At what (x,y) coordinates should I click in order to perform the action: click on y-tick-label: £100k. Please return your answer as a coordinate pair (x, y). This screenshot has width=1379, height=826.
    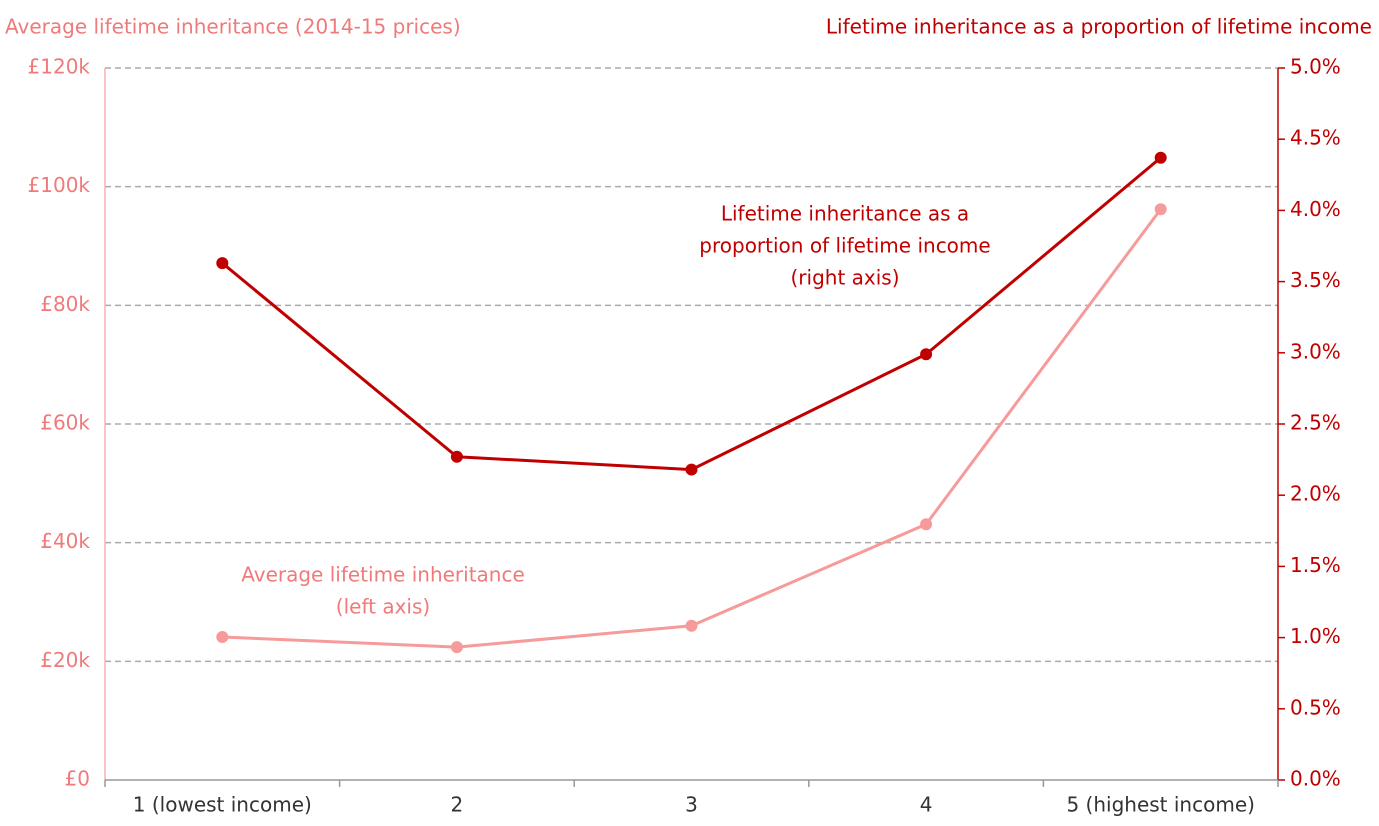
    Looking at the image, I should click on (59, 185).